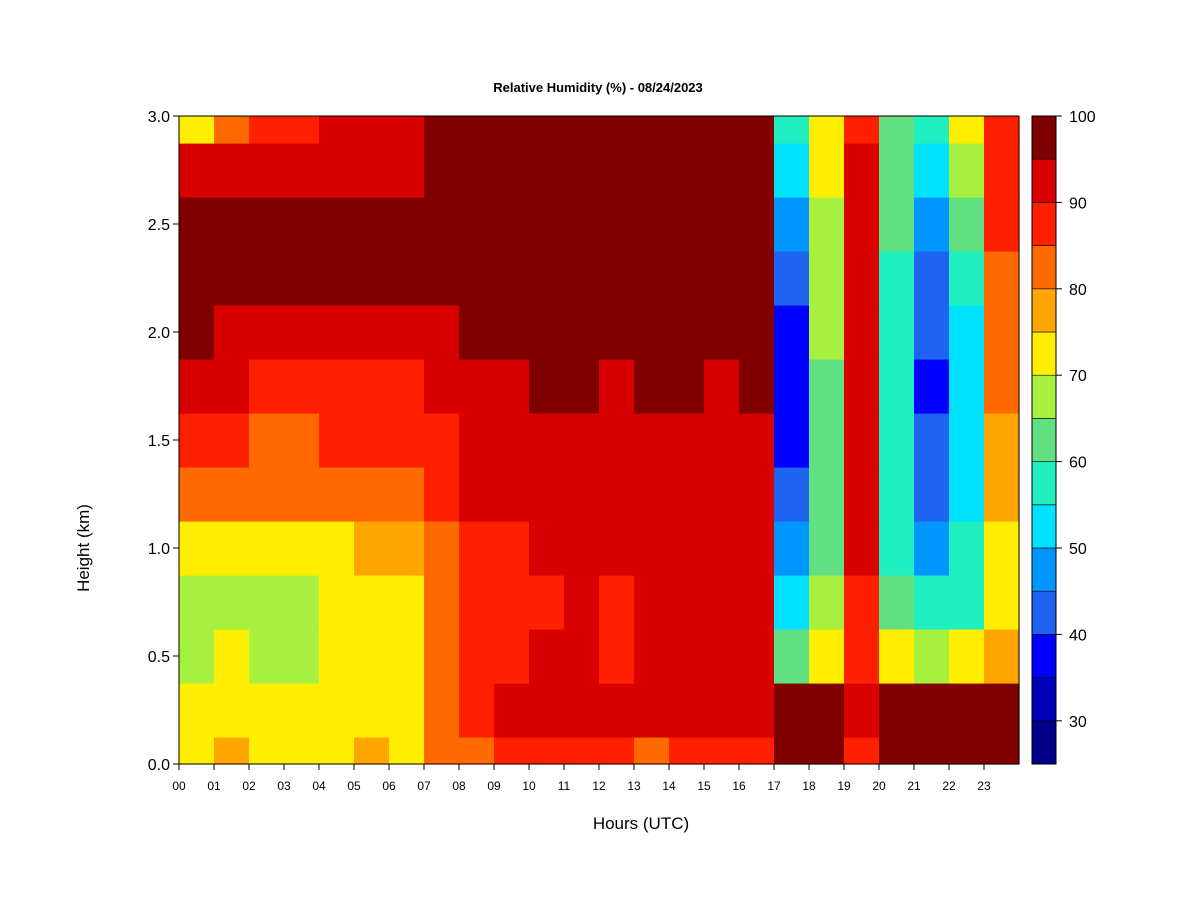 This screenshot has width=1200, height=900. I want to click on colorbar, so click(1044, 440).